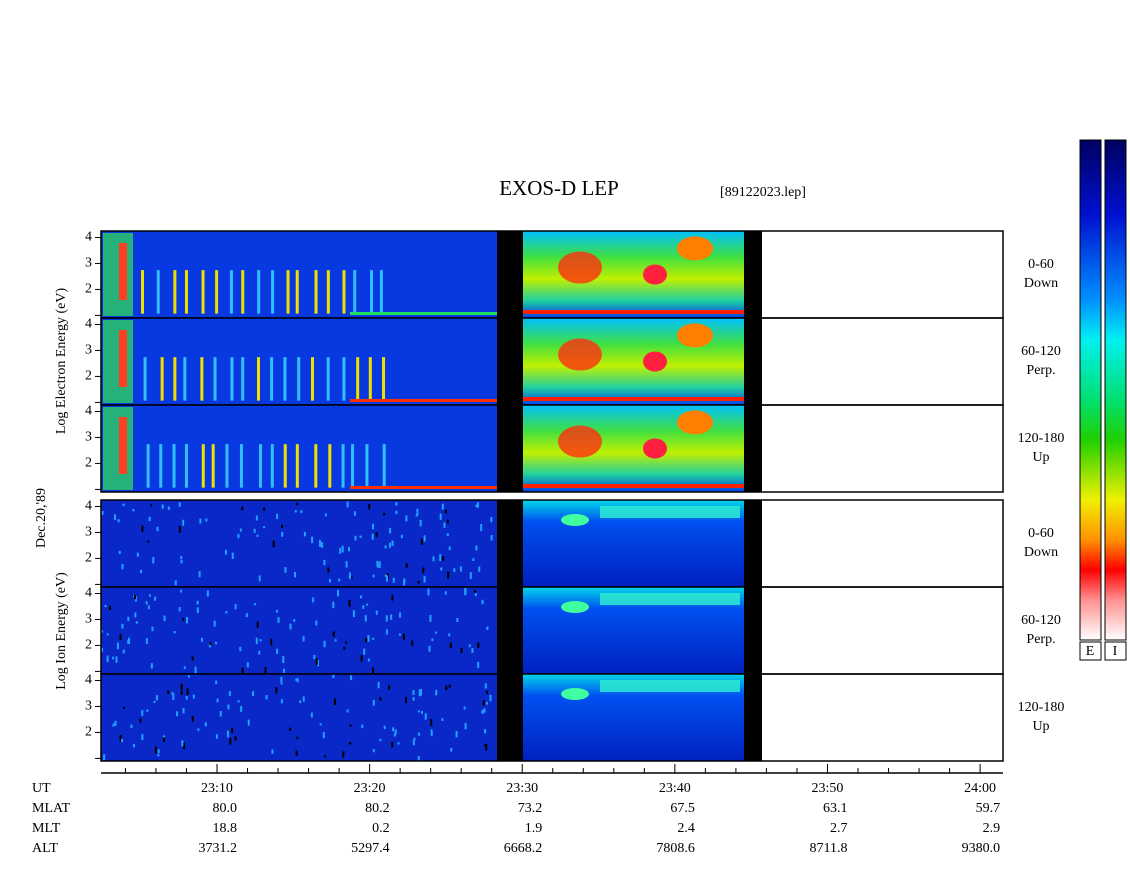 The height and width of the screenshot is (880, 1130). I want to click on orbit-value: 7808.6, so click(675, 848).